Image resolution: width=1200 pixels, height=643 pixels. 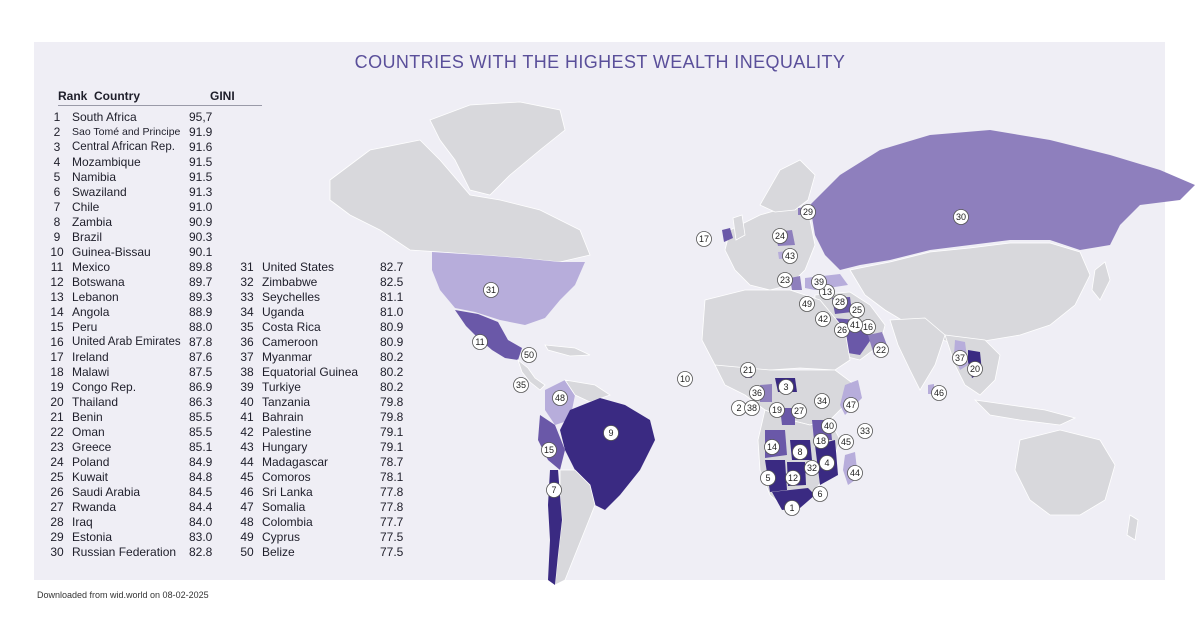 I want to click on marker-label: 25, so click(x=857, y=310).